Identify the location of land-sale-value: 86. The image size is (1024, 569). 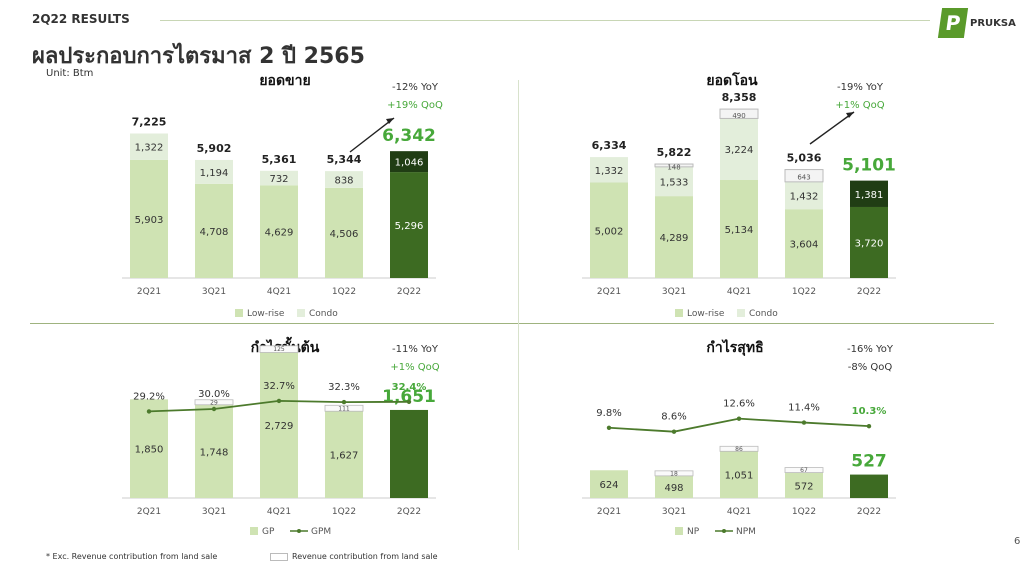
(739, 449).